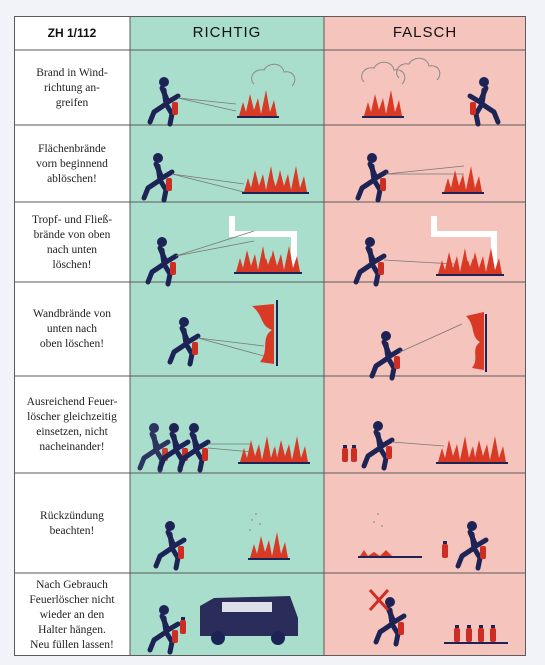 The image size is (545, 665). Describe the element at coordinates (429, 90) in the screenshot. I see `wrong-wind-pictogram` at that location.